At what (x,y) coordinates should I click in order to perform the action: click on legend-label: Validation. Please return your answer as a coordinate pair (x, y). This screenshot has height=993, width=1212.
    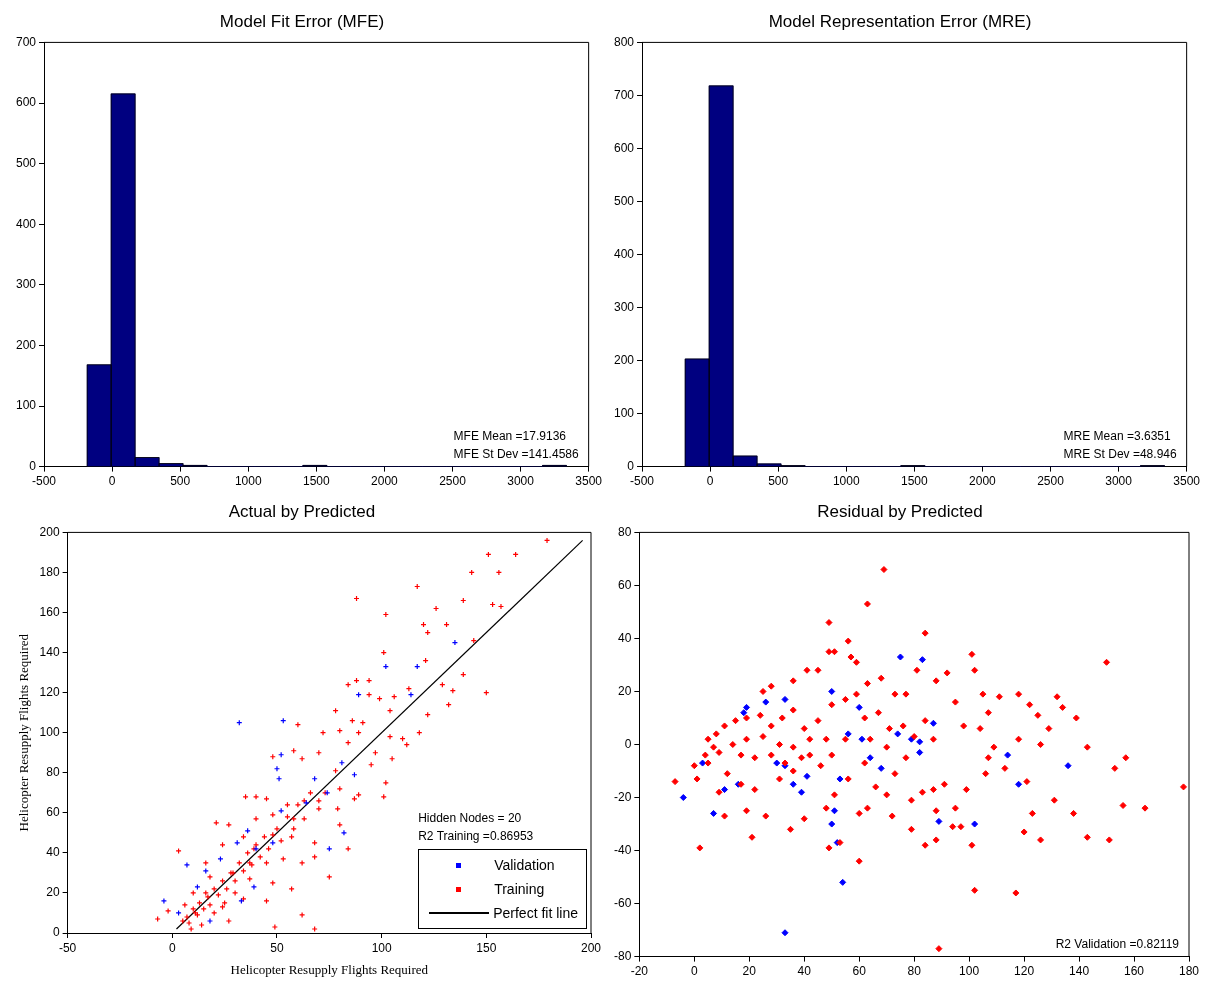
    Looking at the image, I should click on (524, 865).